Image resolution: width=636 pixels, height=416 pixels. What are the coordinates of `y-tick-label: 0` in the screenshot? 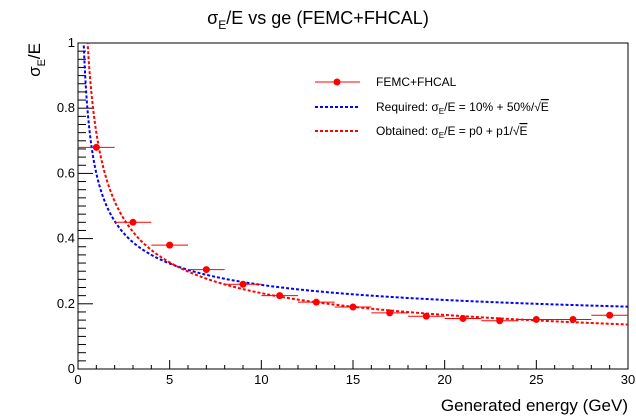 It's located at (71, 368).